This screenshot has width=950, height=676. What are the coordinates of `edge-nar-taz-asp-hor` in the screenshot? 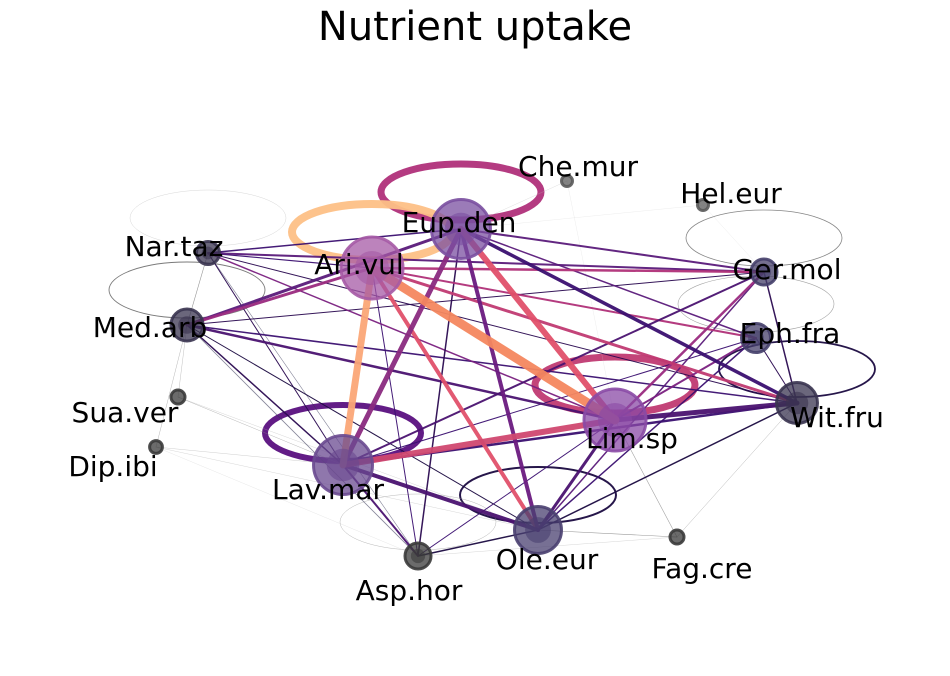 It's located at (313, 404).